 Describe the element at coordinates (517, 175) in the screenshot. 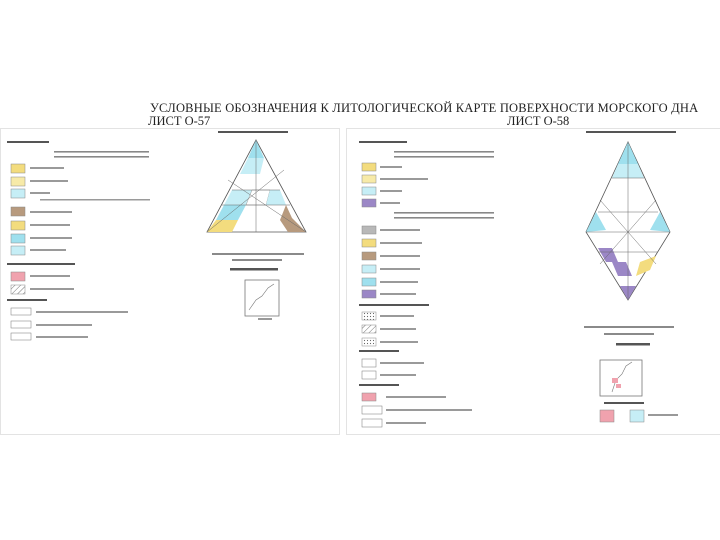

I see `right-heading-lines` at that location.